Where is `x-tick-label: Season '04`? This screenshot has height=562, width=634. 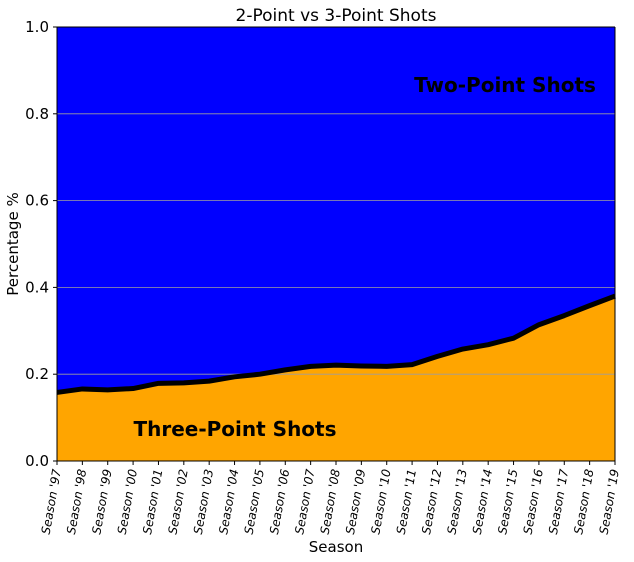 x-tick-label: Season '04 is located at coordinates (228, 501).